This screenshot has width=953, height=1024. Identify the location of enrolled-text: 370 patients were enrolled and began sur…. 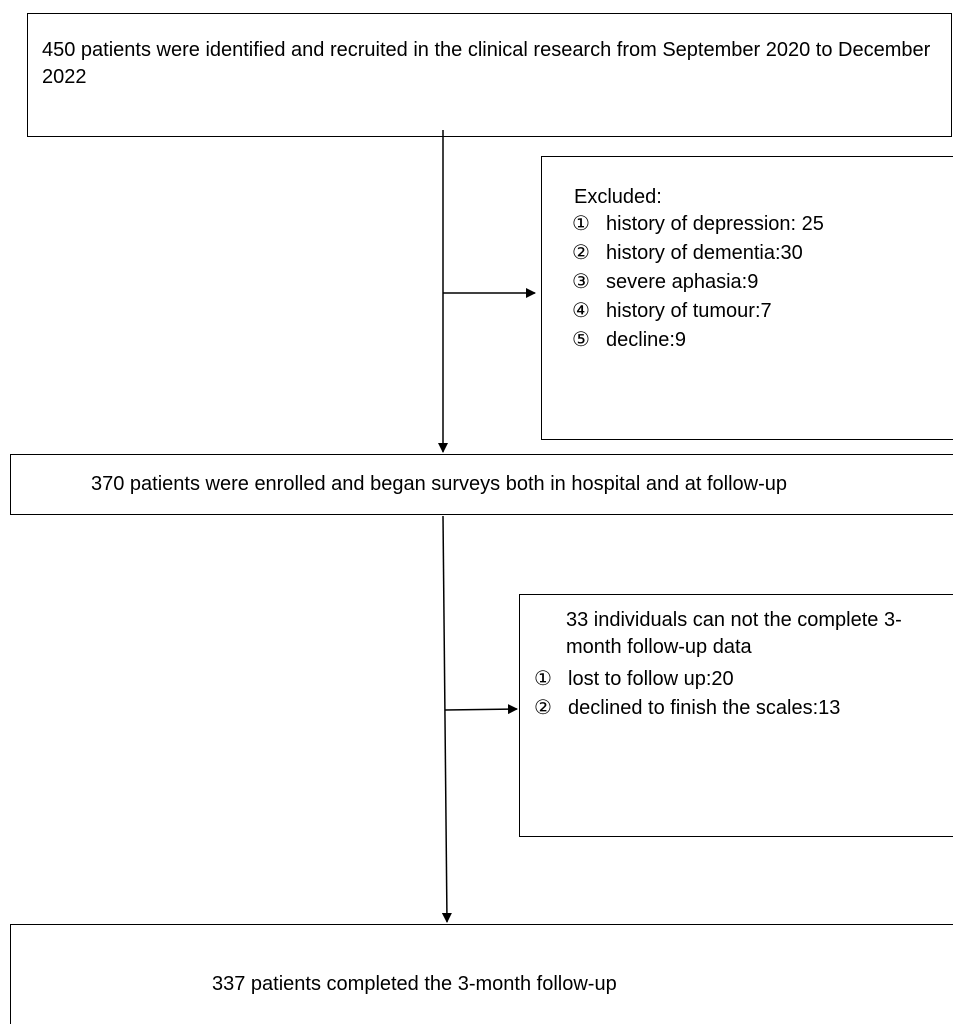
(439, 484).